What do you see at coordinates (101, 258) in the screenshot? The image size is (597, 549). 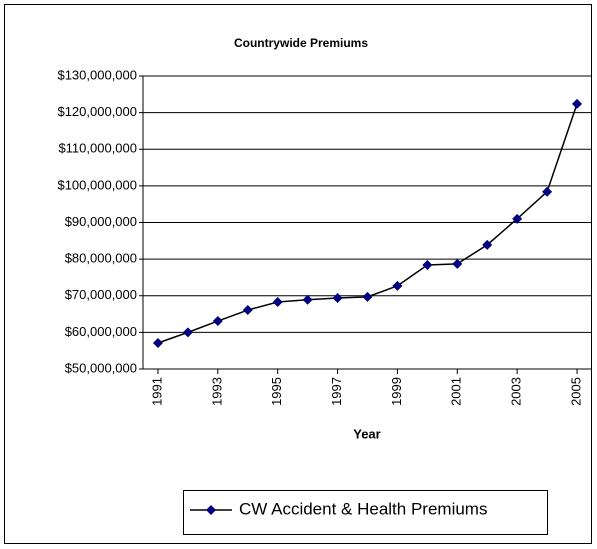 I see `y-tick-label: $80,000,000` at bounding box center [101, 258].